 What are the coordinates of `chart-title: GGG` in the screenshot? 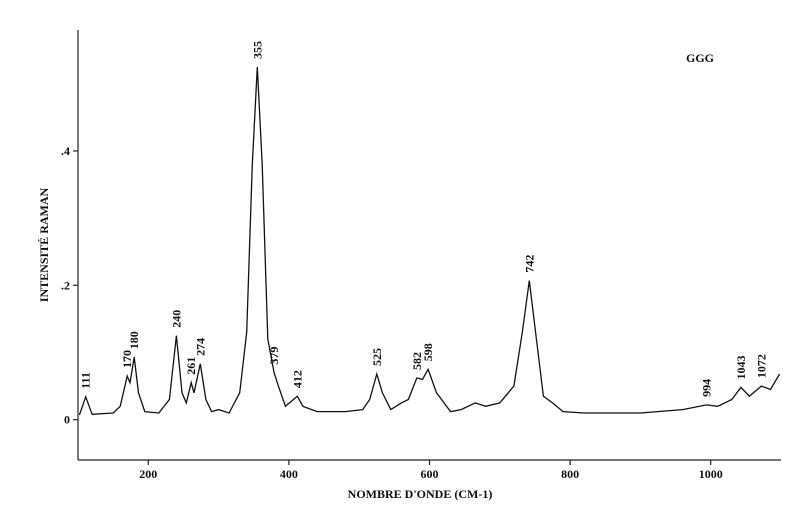 It's located at (700, 58).